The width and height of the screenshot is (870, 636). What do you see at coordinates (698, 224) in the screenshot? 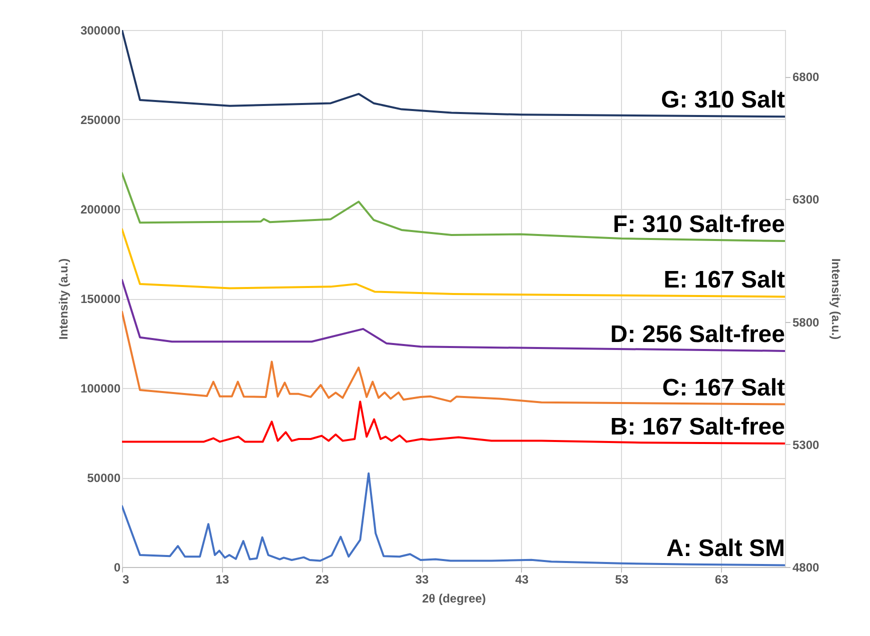
I see `series-label: F: 310 Salt-free` at bounding box center [698, 224].